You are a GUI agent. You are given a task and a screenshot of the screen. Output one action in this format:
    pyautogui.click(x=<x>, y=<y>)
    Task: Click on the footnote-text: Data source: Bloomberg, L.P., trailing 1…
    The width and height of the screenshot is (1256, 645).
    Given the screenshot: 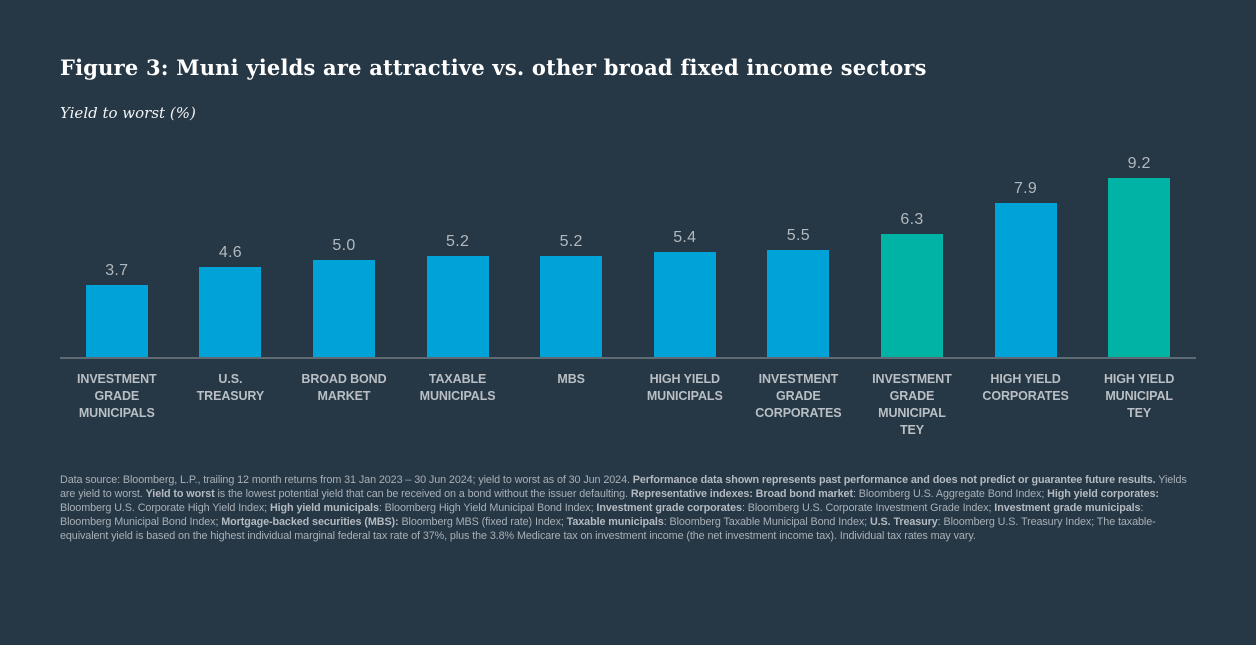 What is the action you would take?
    pyautogui.click(x=628, y=508)
    